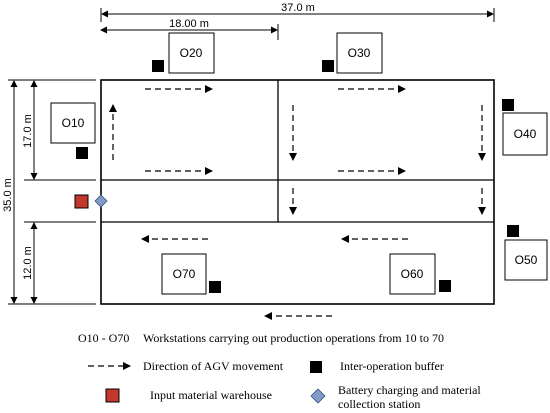  What do you see at coordinates (8, 195) in the screenshot?
I see `total-height-label: 35.0 m` at bounding box center [8, 195].